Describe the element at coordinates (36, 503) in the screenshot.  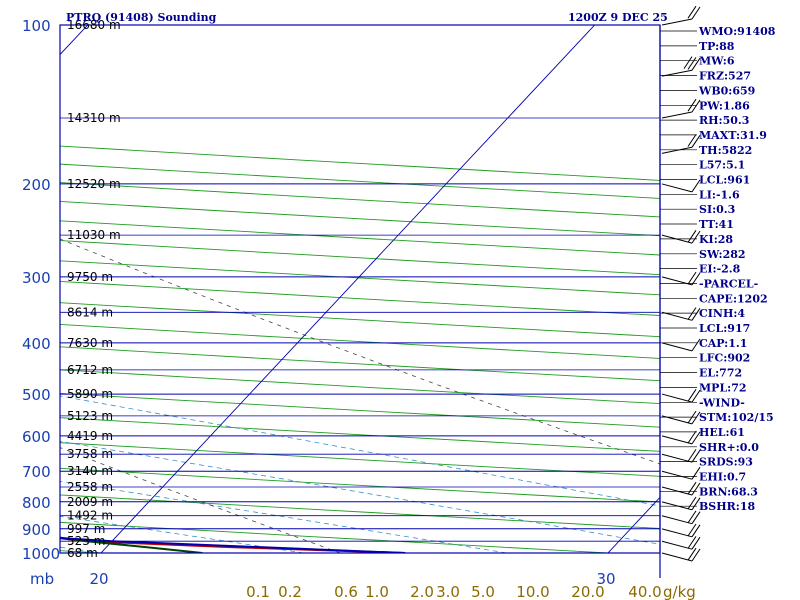
I see `pressure-tick-label: 800` at that location.